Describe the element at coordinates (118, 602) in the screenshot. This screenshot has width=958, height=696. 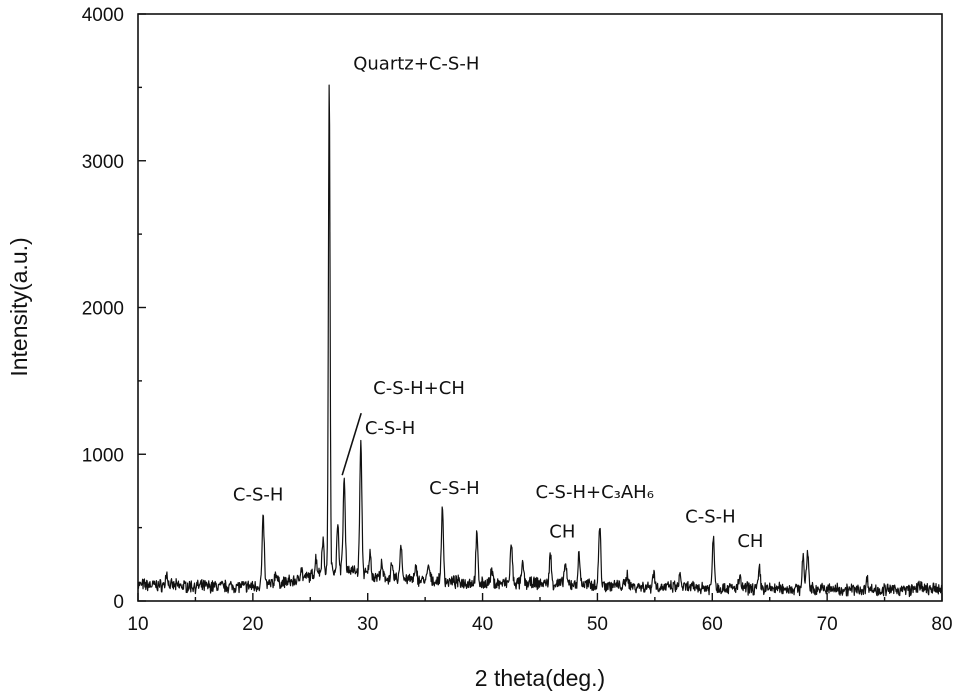
I see `y-tick-label: 0` at that location.